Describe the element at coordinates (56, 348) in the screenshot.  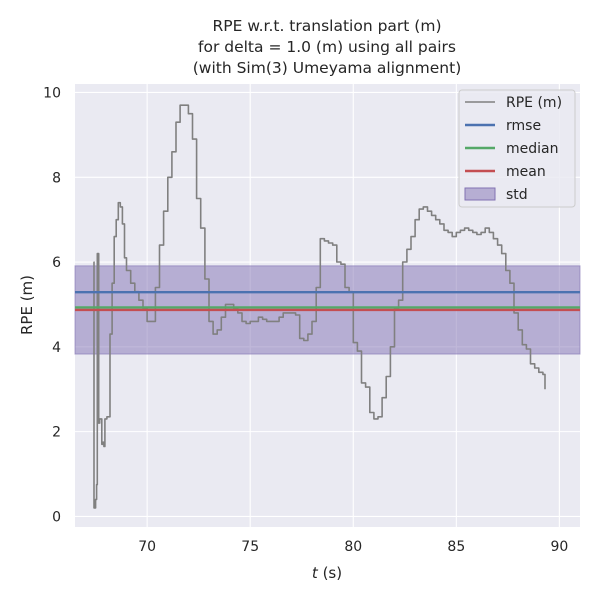
I see `y-tick-label: 4` at that location.